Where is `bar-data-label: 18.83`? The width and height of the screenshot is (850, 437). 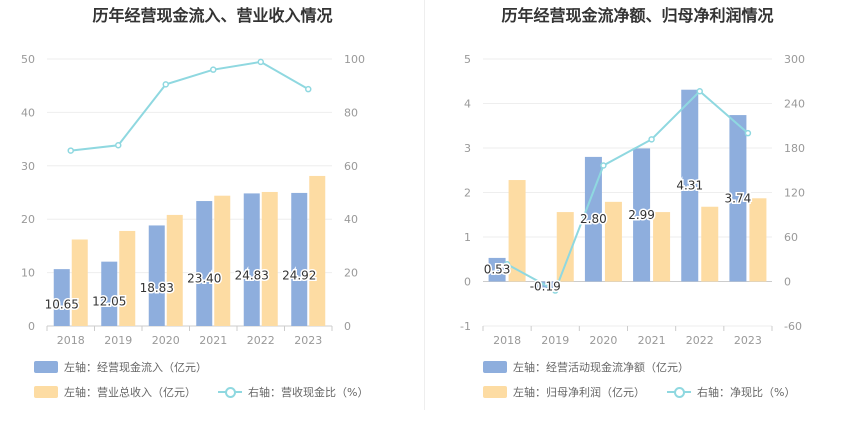 bar-data-label: 18.83 is located at coordinates (157, 288).